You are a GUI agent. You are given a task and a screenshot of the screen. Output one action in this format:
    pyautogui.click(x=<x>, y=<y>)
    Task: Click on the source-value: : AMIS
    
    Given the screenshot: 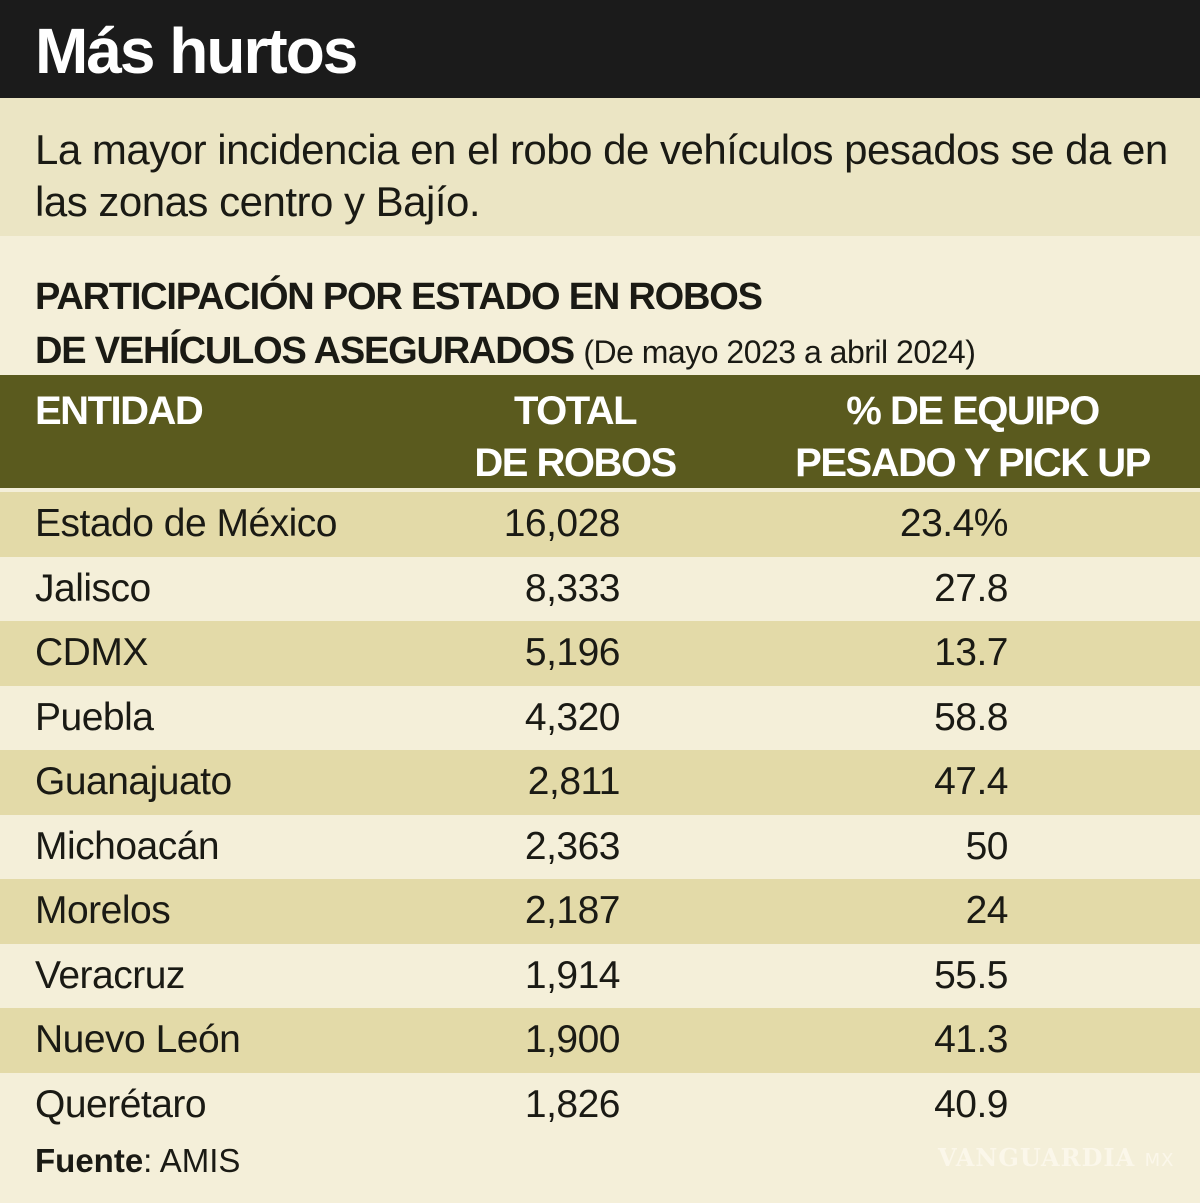 What is the action you would take?
    pyautogui.click(x=192, y=1160)
    